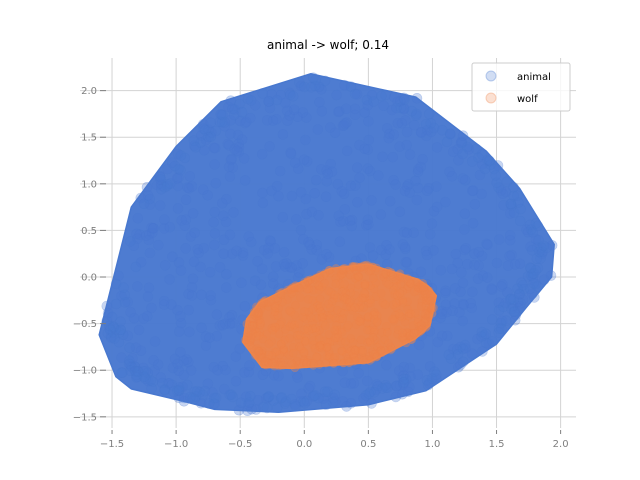  Describe the element at coordinates (368, 444) in the screenshot. I see `x-tick-label: 0.5` at that location.